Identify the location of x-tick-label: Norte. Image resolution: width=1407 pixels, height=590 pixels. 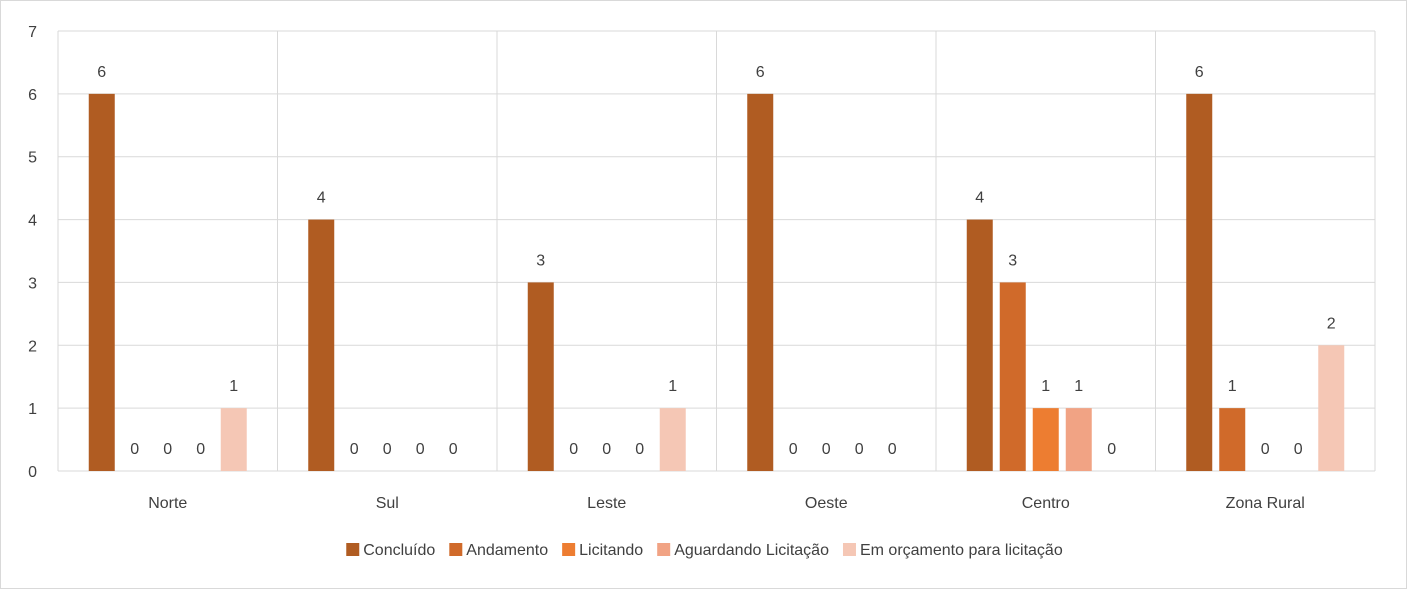
(167, 503).